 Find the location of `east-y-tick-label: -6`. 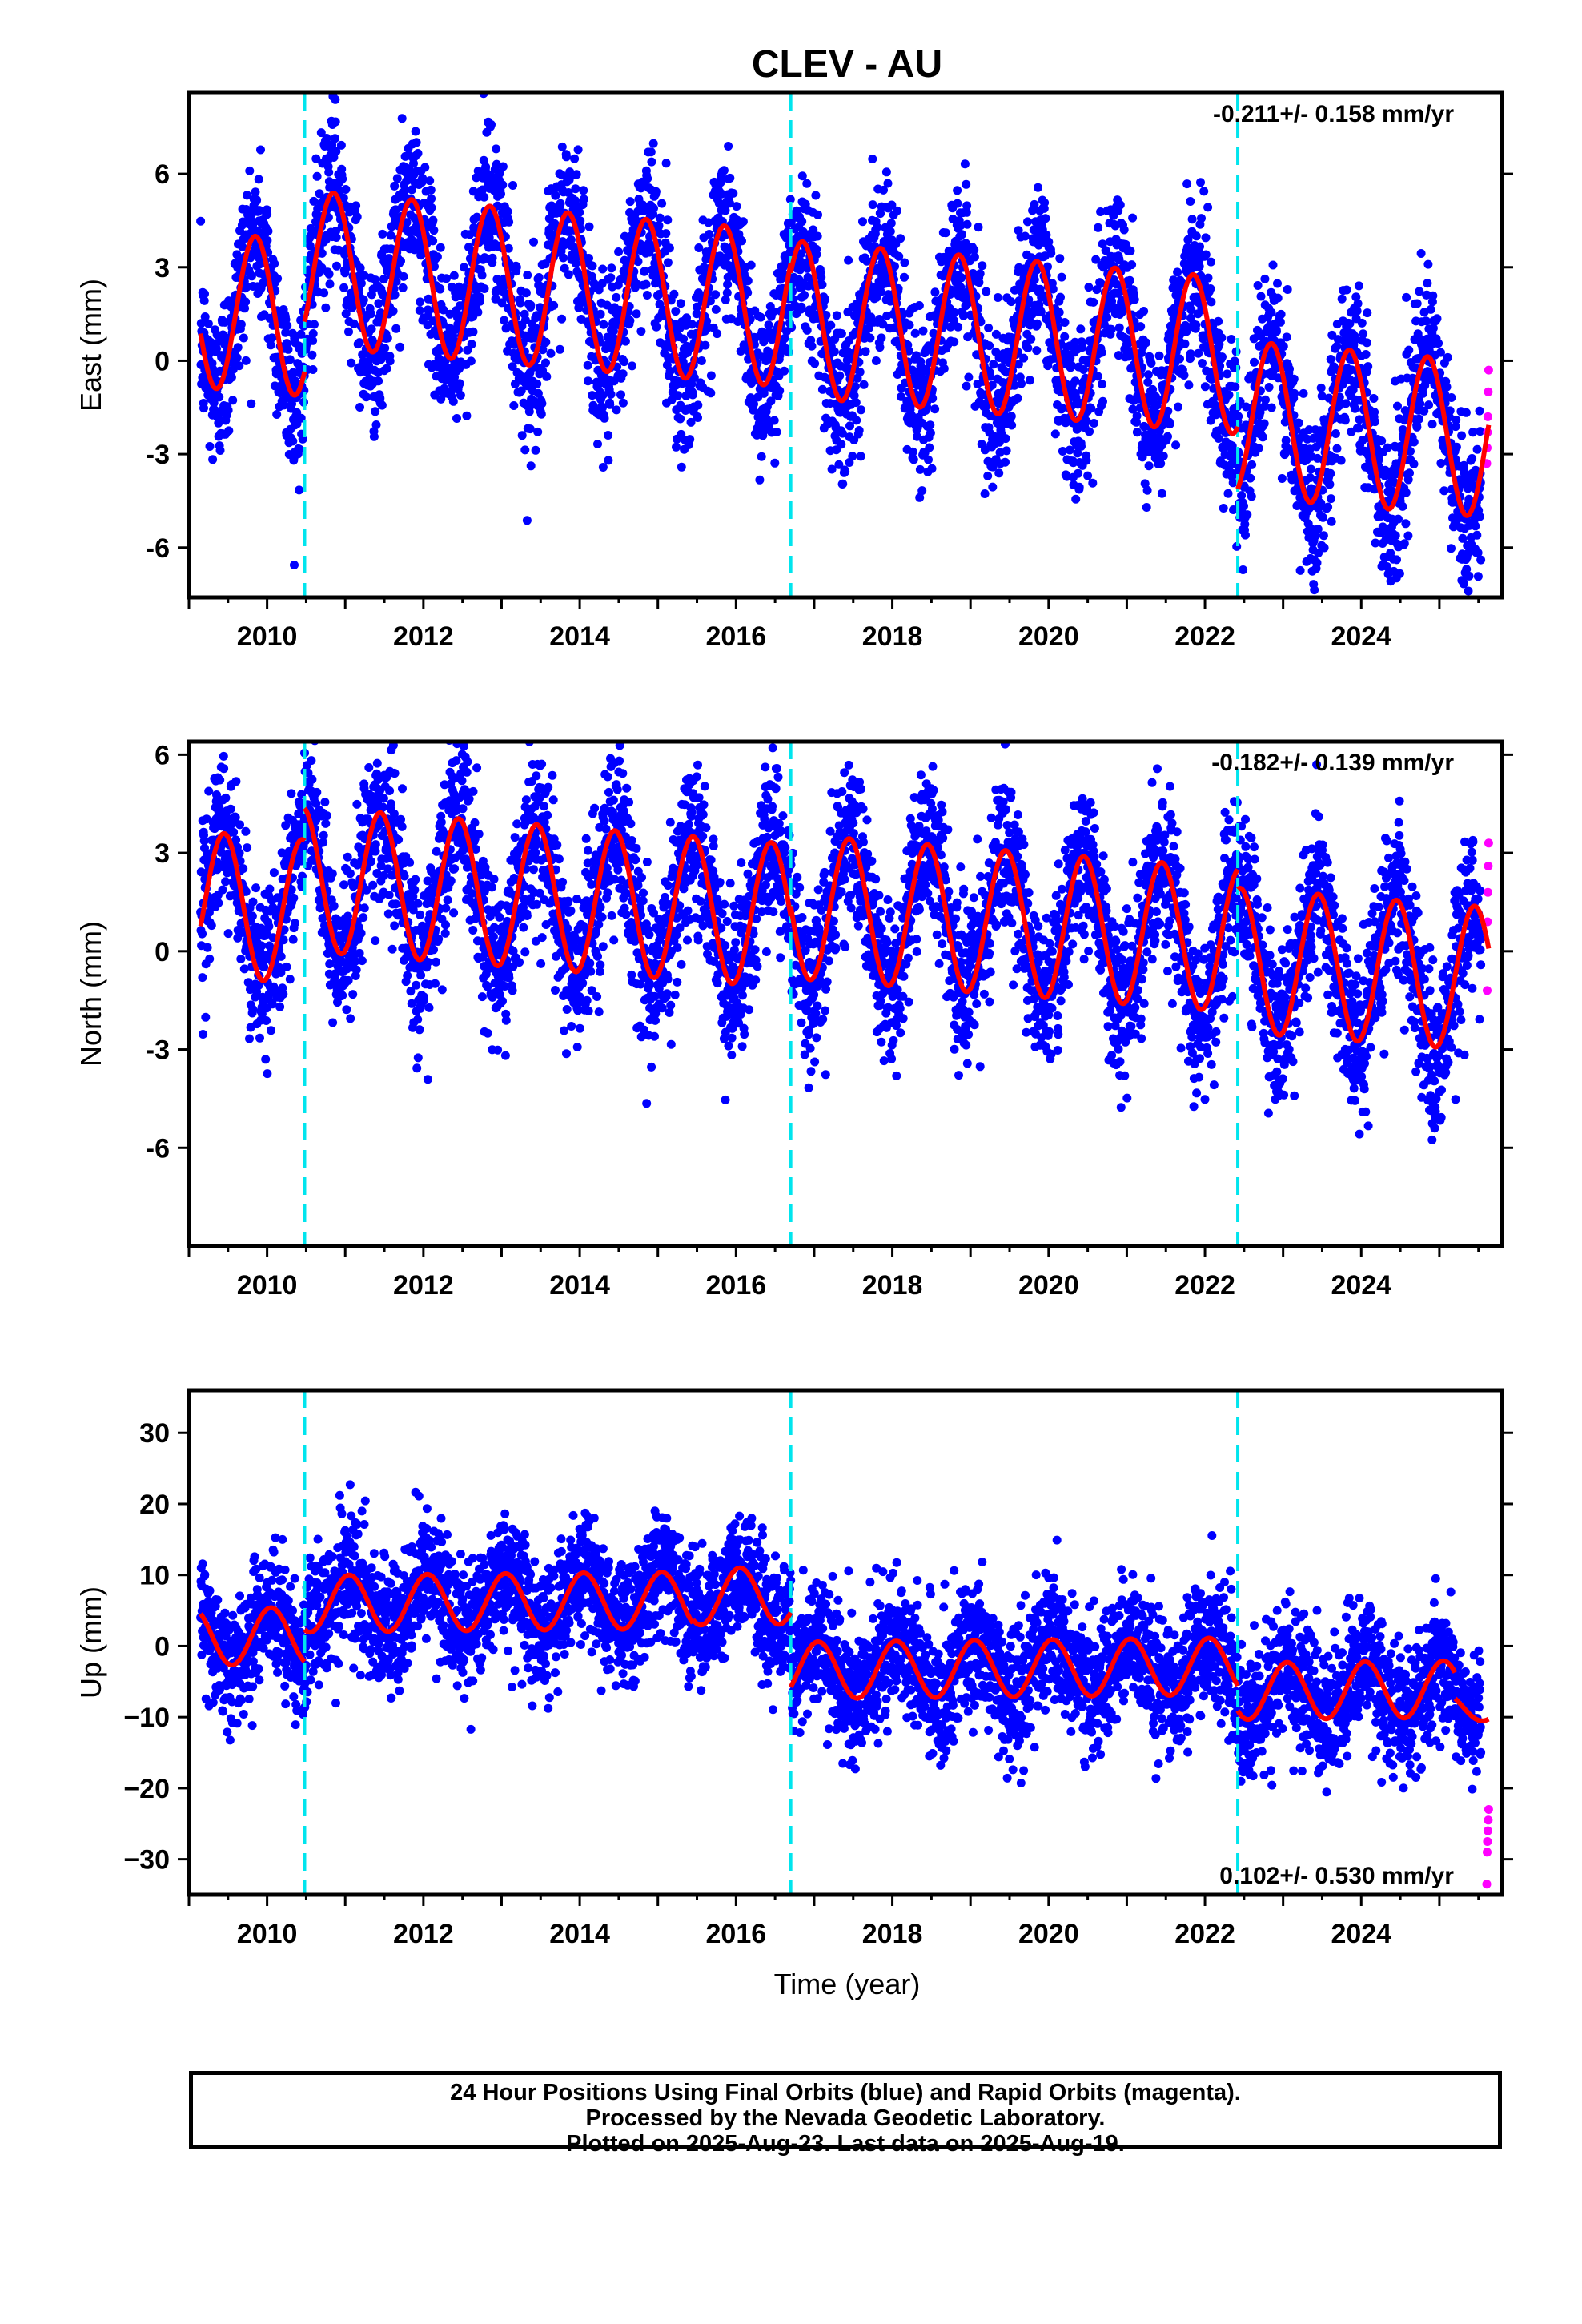

east-y-tick-label: -6 is located at coordinates (158, 548).